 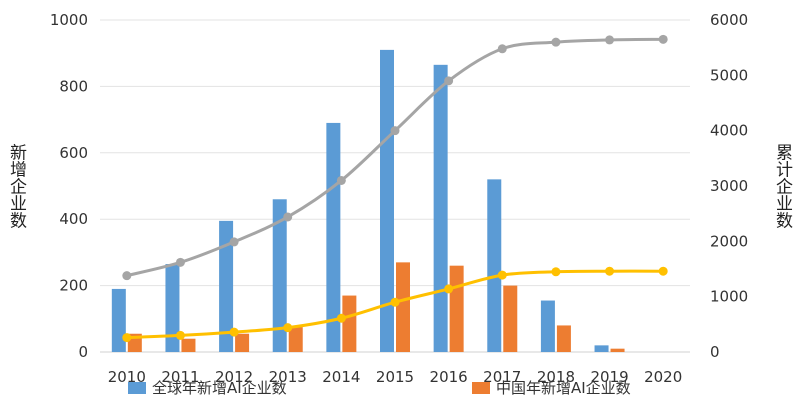 I want to click on legend-label: 全球年新增AI企业数, so click(x=219, y=388).